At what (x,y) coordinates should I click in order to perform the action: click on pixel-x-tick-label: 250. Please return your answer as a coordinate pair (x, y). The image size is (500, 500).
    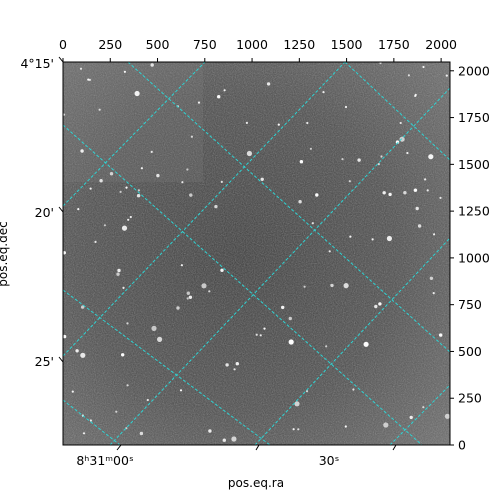
    Looking at the image, I should click on (110, 44).